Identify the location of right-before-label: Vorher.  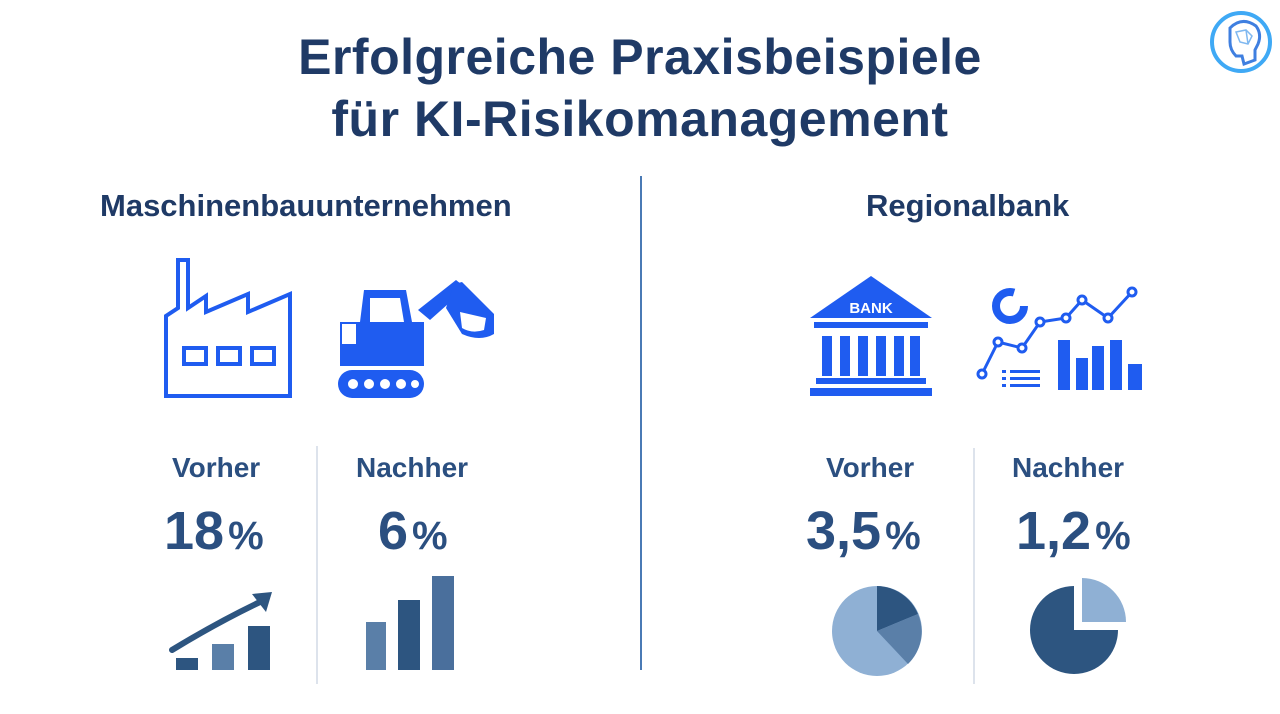
(870, 467).